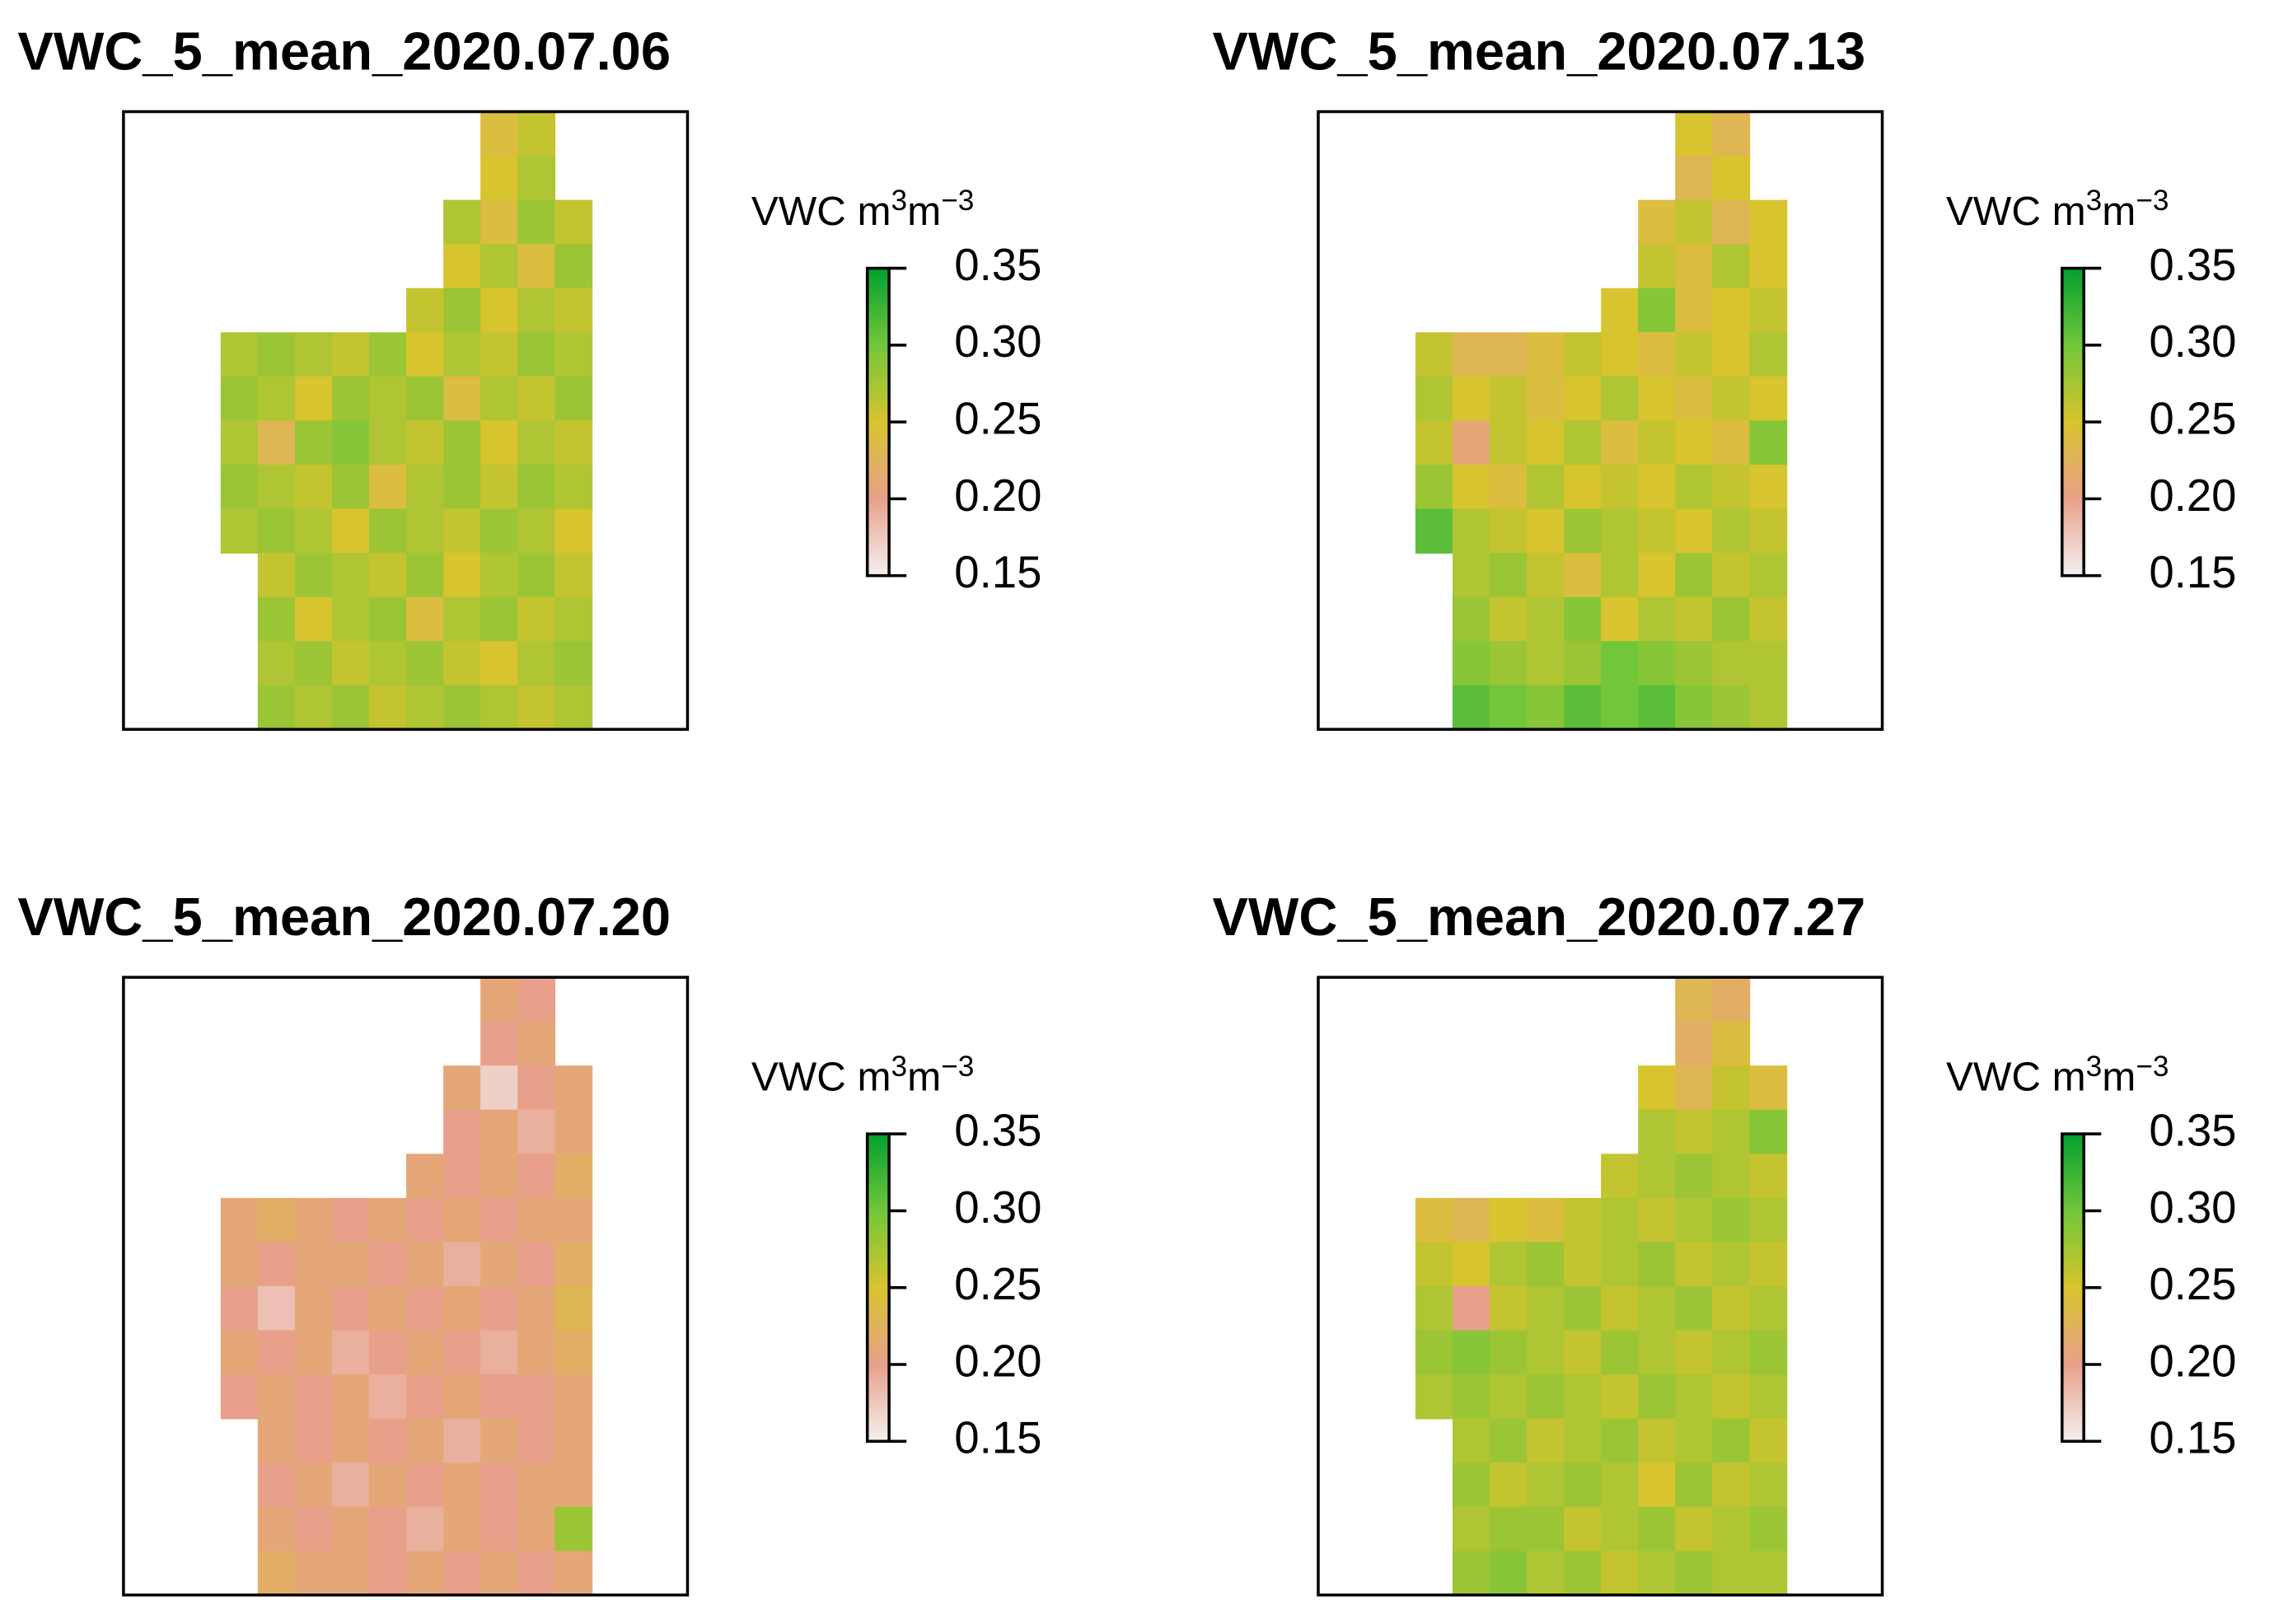 This screenshot has height=1624, width=2274. What do you see at coordinates (2192, 1131) in the screenshot?
I see `colorbar-tick-label: 0.35` at bounding box center [2192, 1131].